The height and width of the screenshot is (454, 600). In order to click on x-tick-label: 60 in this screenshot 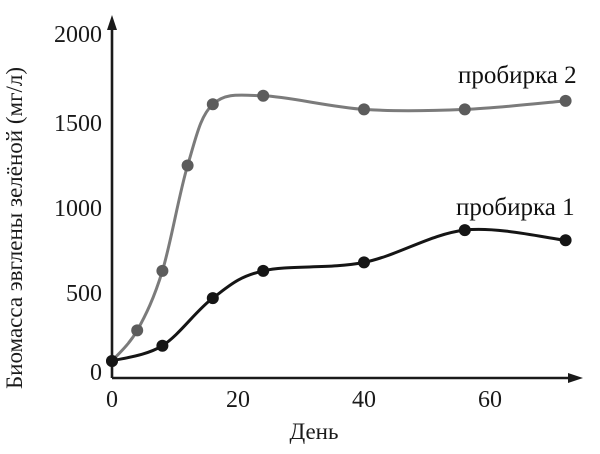, I will do `click(490, 400)`.